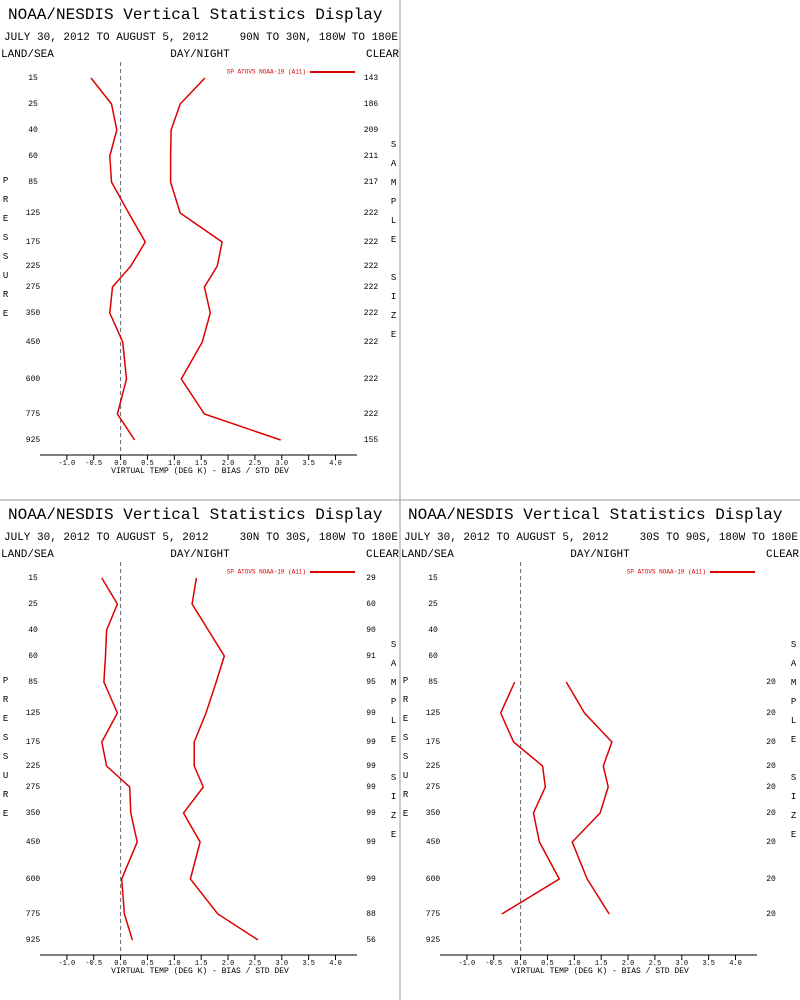  What do you see at coordinates (371, 104) in the screenshot?
I see `sample-size-label: 186` at bounding box center [371, 104].